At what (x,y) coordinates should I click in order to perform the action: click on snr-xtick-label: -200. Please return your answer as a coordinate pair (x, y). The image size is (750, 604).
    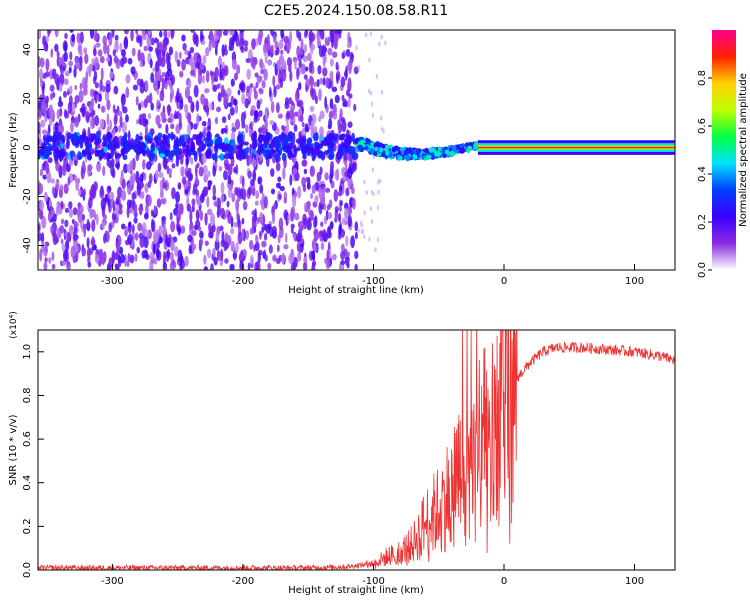
    Looking at the image, I should click on (243, 581).